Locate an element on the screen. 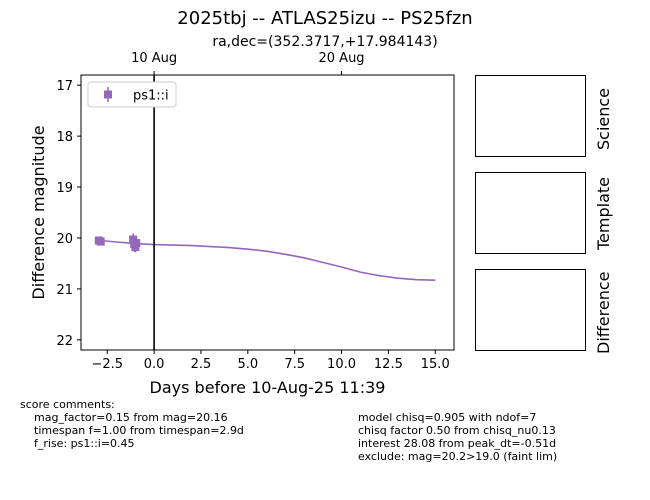 This screenshot has height=500, width=650. y-tick-label: 18 is located at coordinates (64, 137).